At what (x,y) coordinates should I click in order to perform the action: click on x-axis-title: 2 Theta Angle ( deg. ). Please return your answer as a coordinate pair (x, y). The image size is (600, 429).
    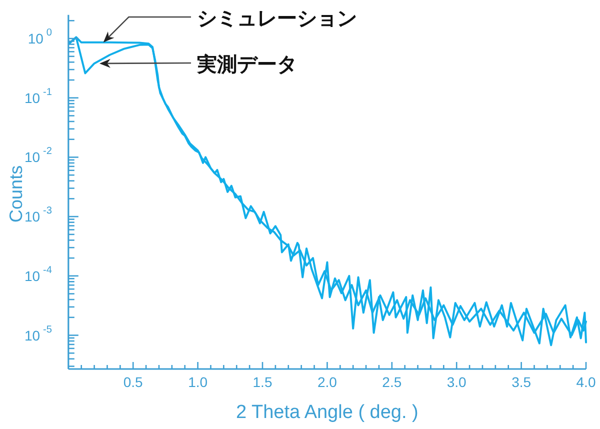
    Looking at the image, I should click on (327, 412).